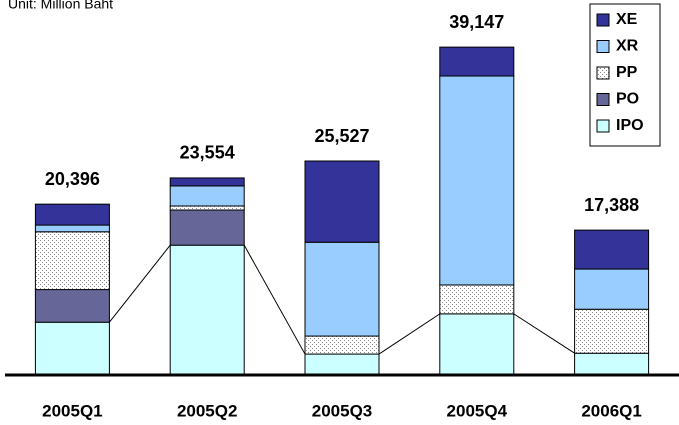  Describe the element at coordinates (342, 410) in the screenshot. I see `x-tick-label: 2005Q3` at that location.